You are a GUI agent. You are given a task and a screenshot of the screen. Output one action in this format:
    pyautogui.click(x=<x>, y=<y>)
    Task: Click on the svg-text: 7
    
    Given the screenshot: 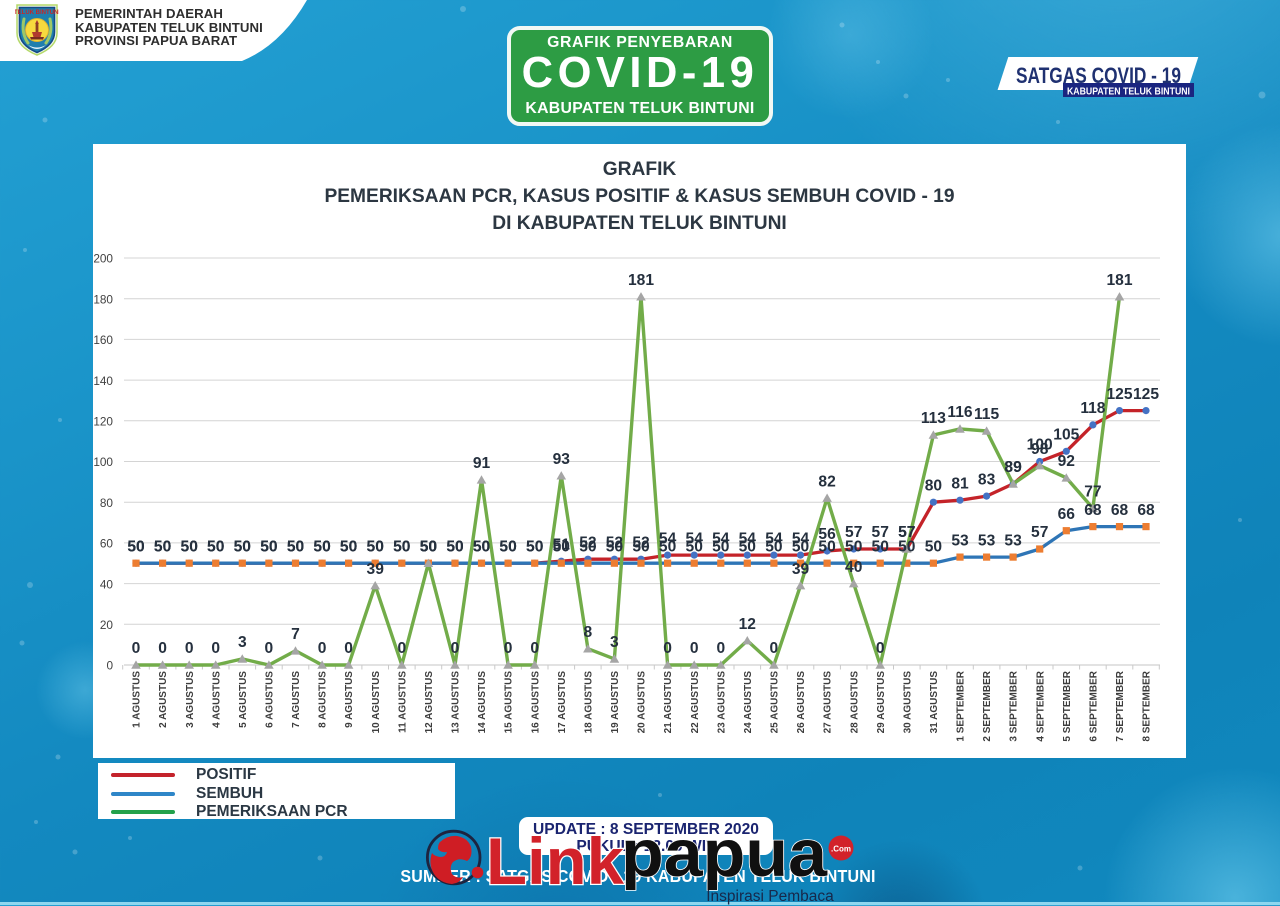 What is the action you would take?
    pyautogui.click(x=295, y=634)
    